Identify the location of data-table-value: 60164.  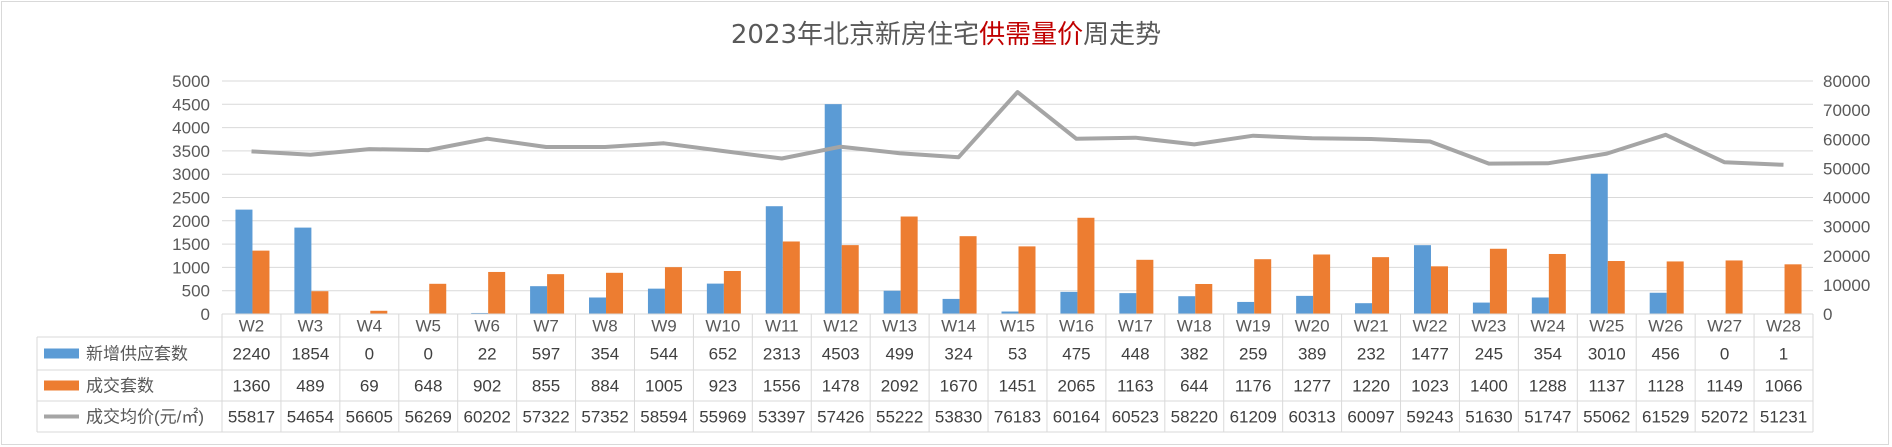
(1076, 417).